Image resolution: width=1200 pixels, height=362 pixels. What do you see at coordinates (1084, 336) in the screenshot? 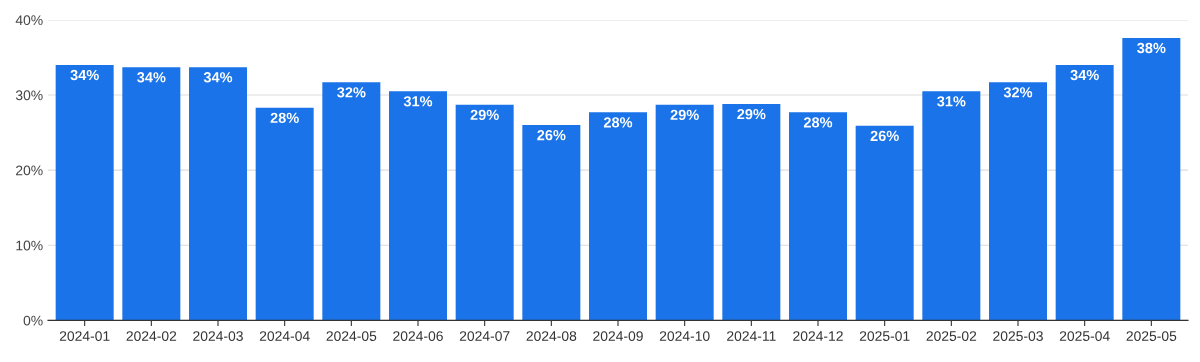
I see `x-tick-label: 2025-04` at bounding box center [1084, 336].